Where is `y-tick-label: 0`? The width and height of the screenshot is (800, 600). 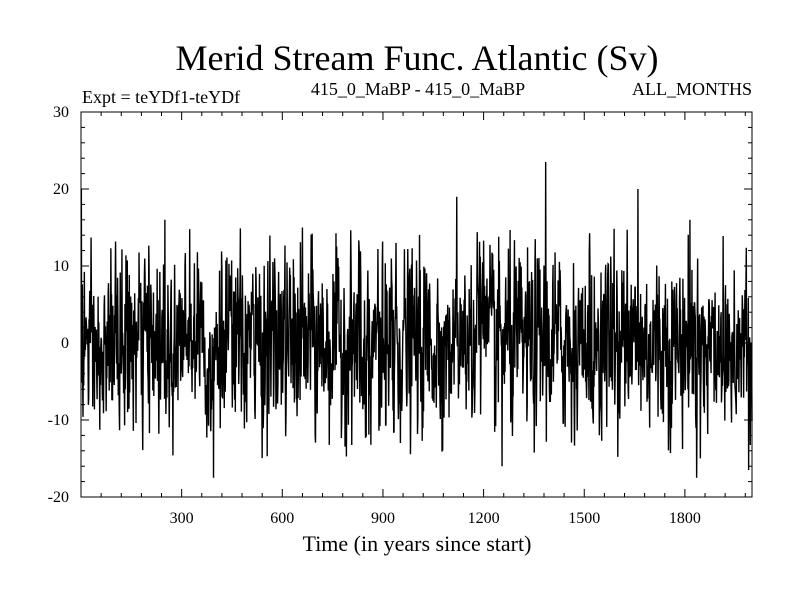 y-tick-label: 0 is located at coordinates (65, 343).